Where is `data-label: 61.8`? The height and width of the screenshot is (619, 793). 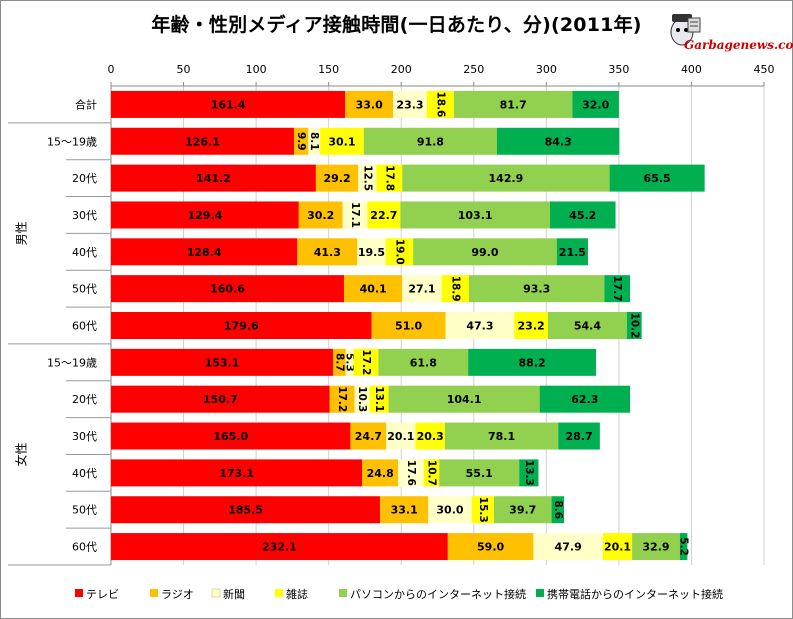 data-label: 61.8 is located at coordinates (423, 362).